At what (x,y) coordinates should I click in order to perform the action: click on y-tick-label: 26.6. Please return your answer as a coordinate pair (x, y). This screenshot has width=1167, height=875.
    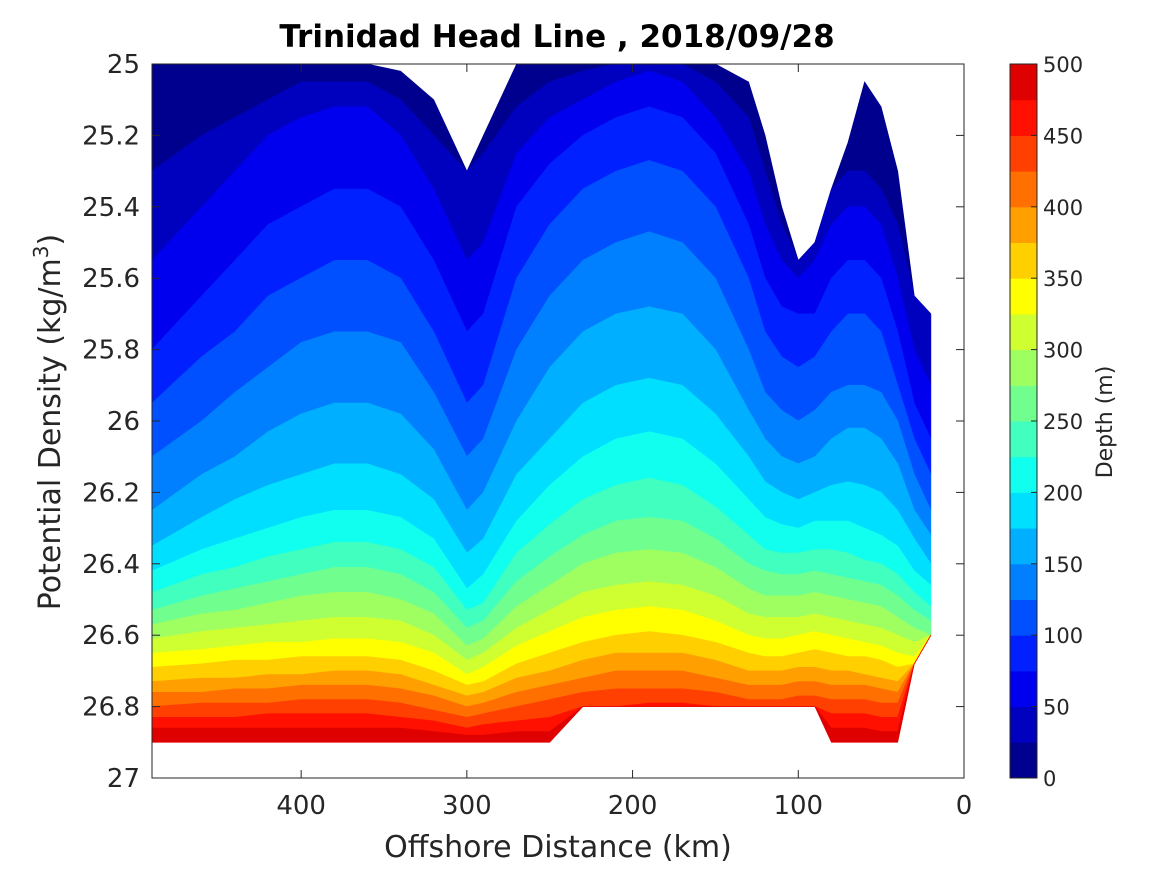
    Looking at the image, I should click on (111, 636).